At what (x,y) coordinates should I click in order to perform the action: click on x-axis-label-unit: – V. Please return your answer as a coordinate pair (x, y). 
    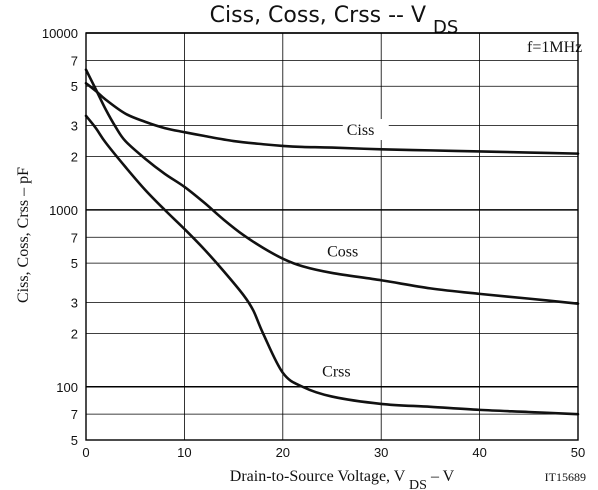
    Looking at the image, I should click on (442, 476).